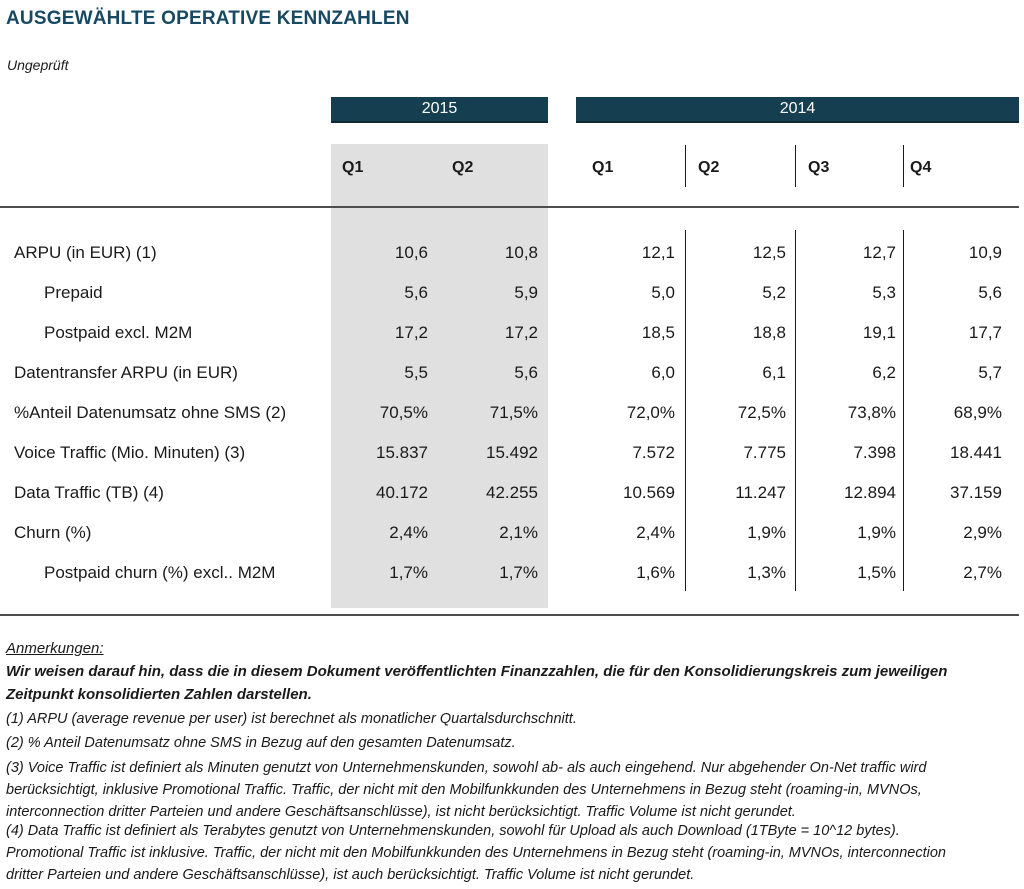  I want to click on cell-value: 5,2, so click(774, 292).